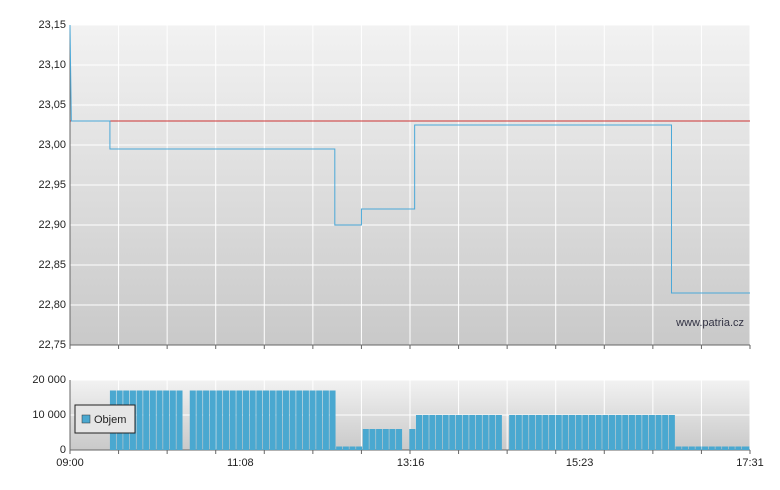 This screenshot has height=490, width=780. I want to click on y-tick-label: 23,00, so click(52, 145).